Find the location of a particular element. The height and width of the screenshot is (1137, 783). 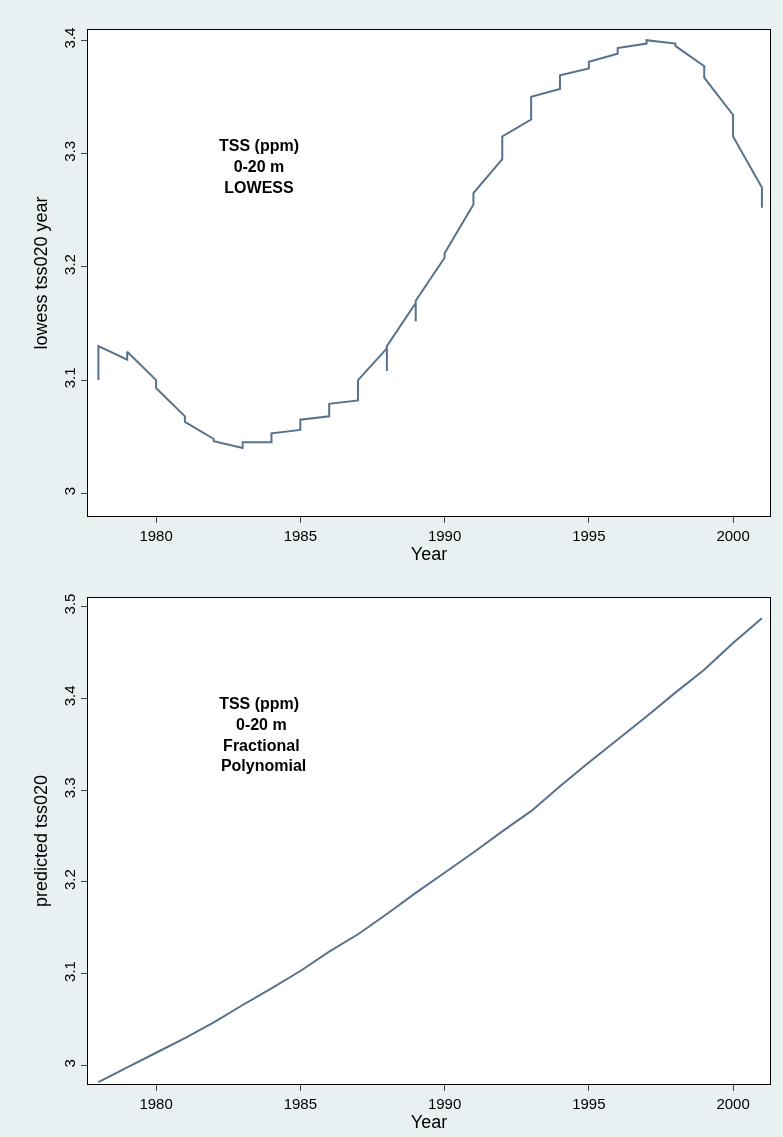

annotation: TSS (ppm) 0-20 m Fractional Polynomial is located at coordinates (259, 735).